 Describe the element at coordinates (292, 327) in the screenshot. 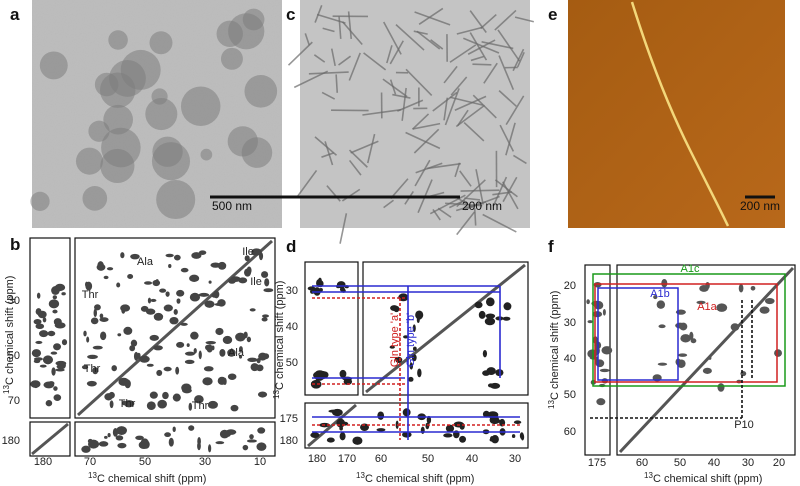

I see `y-tick-label: 40` at that location.